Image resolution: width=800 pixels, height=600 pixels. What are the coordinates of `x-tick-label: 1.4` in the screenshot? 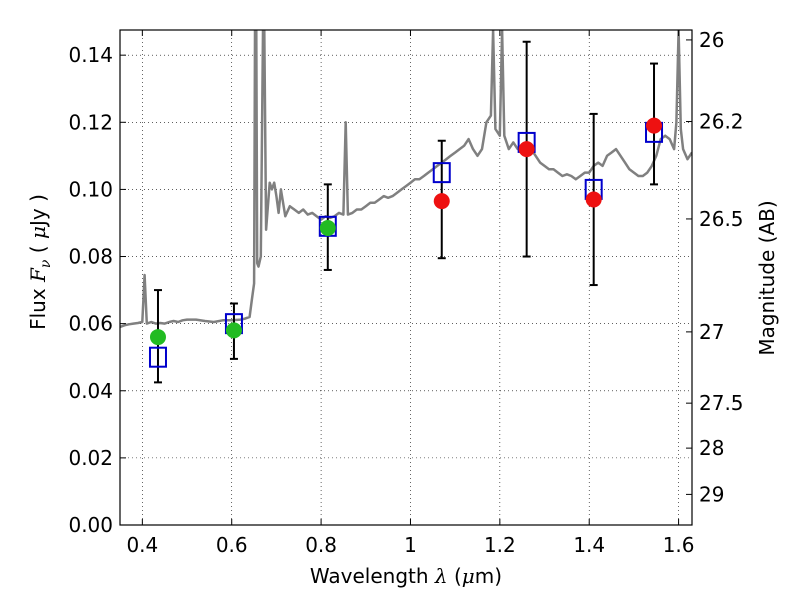 It's located at (589, 545).